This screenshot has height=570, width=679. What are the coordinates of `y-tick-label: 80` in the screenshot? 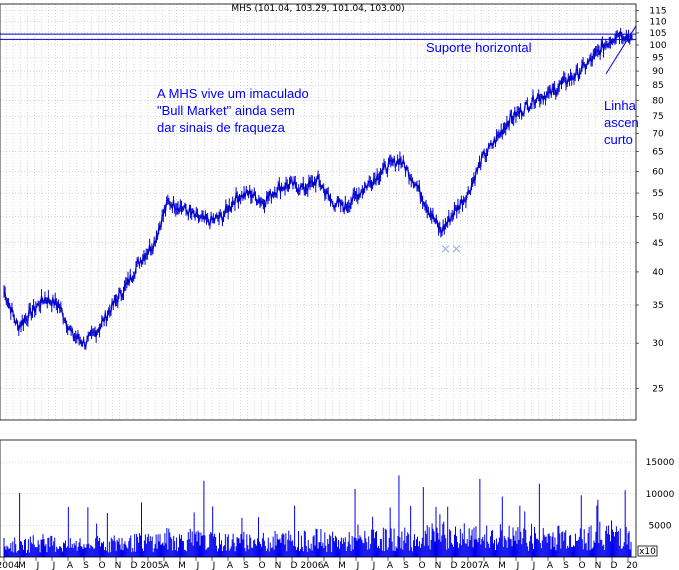 It's located at (658, 101).